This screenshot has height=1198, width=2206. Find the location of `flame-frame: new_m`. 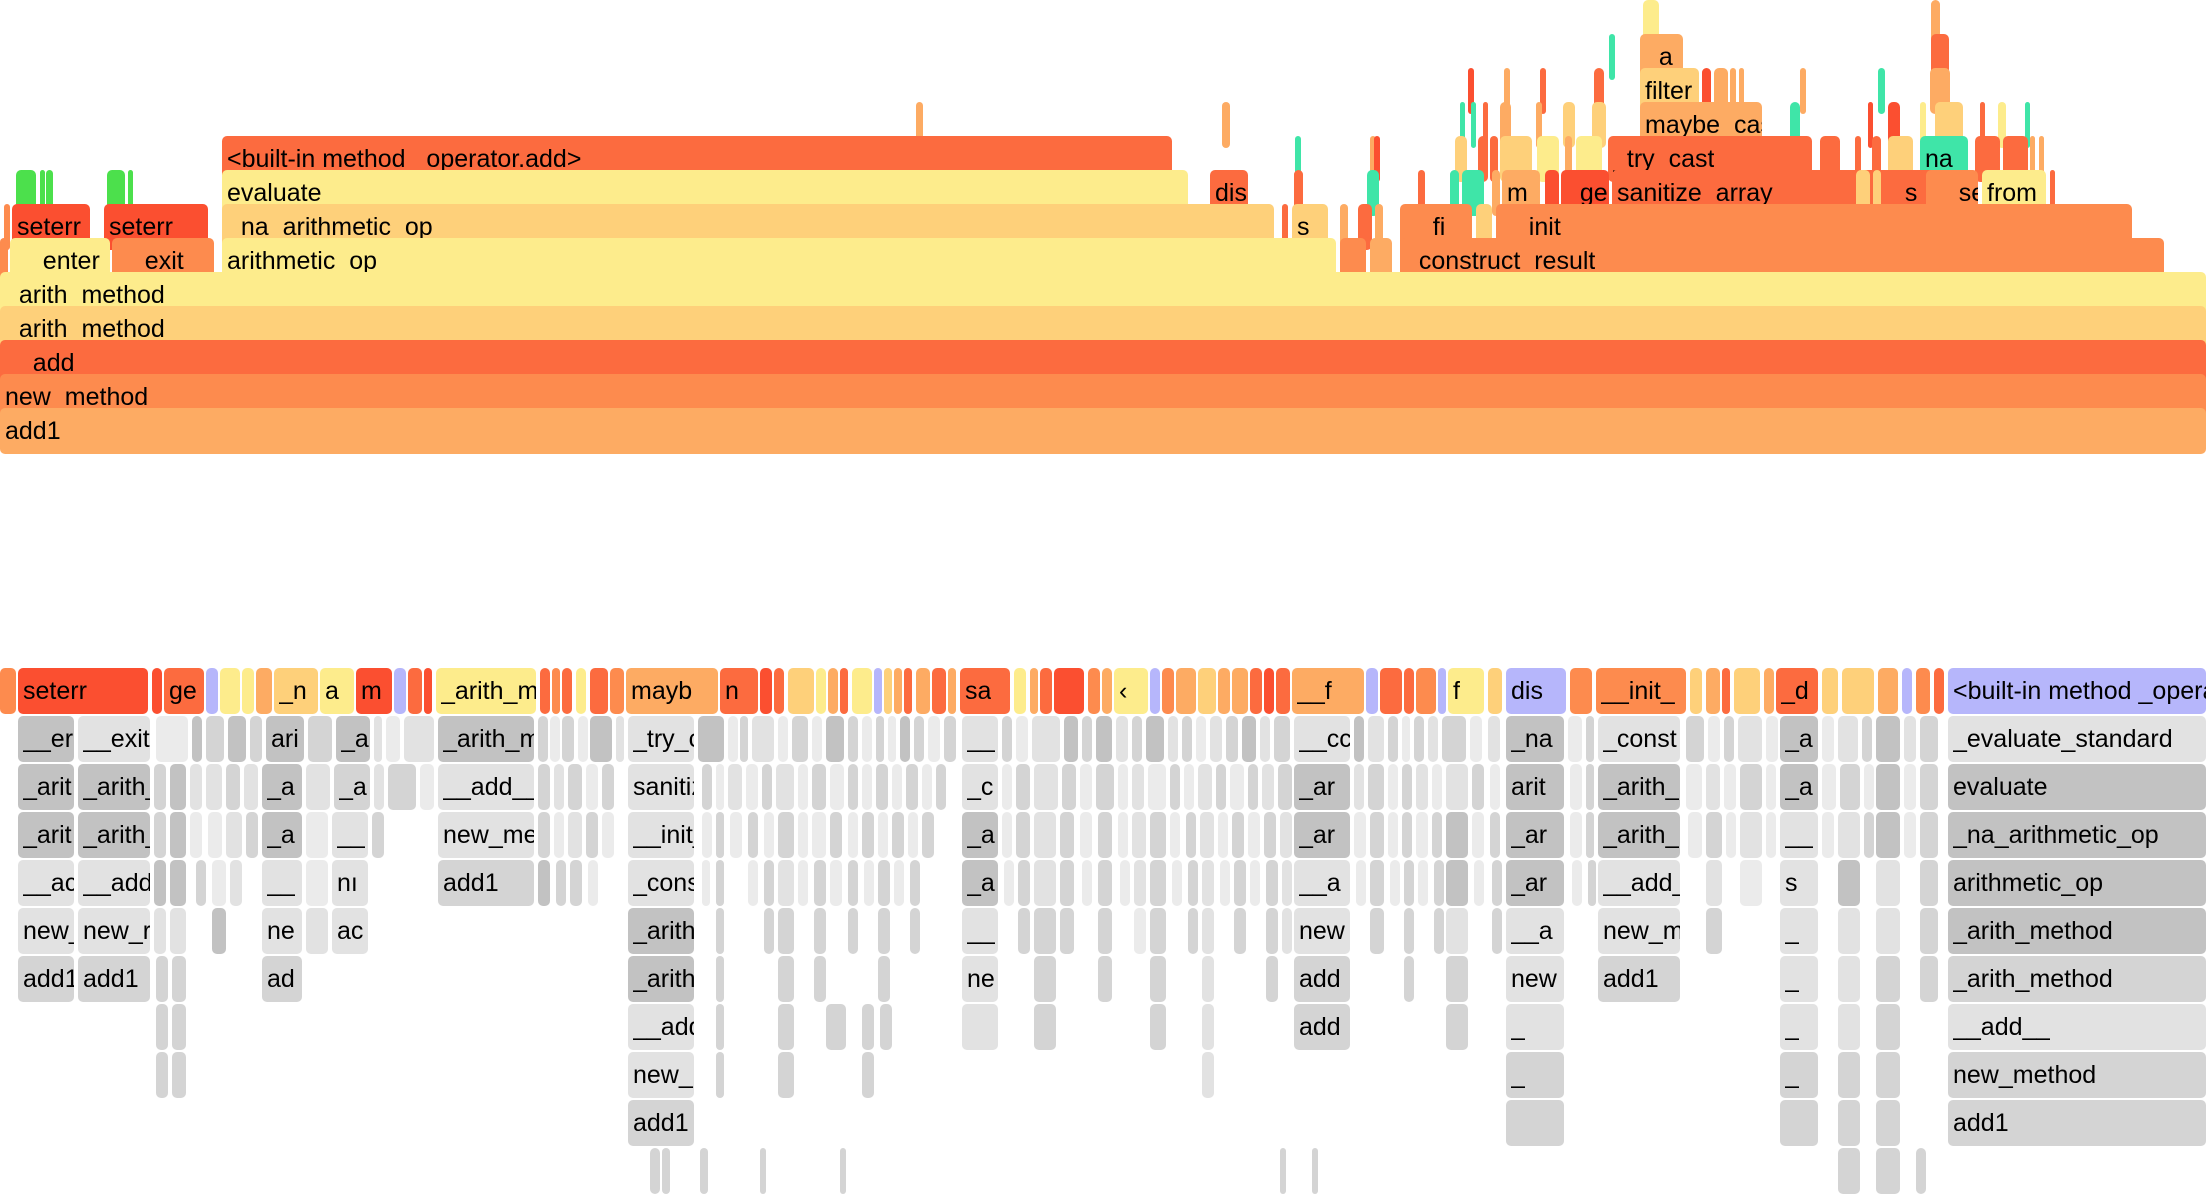

flame-frame: new_m is located at coordinates (1639, 931).